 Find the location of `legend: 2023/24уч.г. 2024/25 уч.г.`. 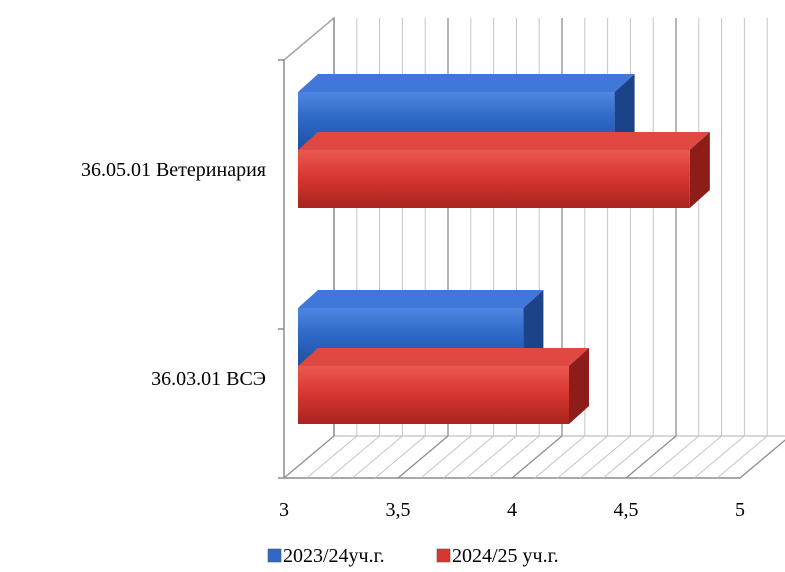

legend: 2023/24уч.г. 2024/25 уч.г. is located at coordinates (413, 556).